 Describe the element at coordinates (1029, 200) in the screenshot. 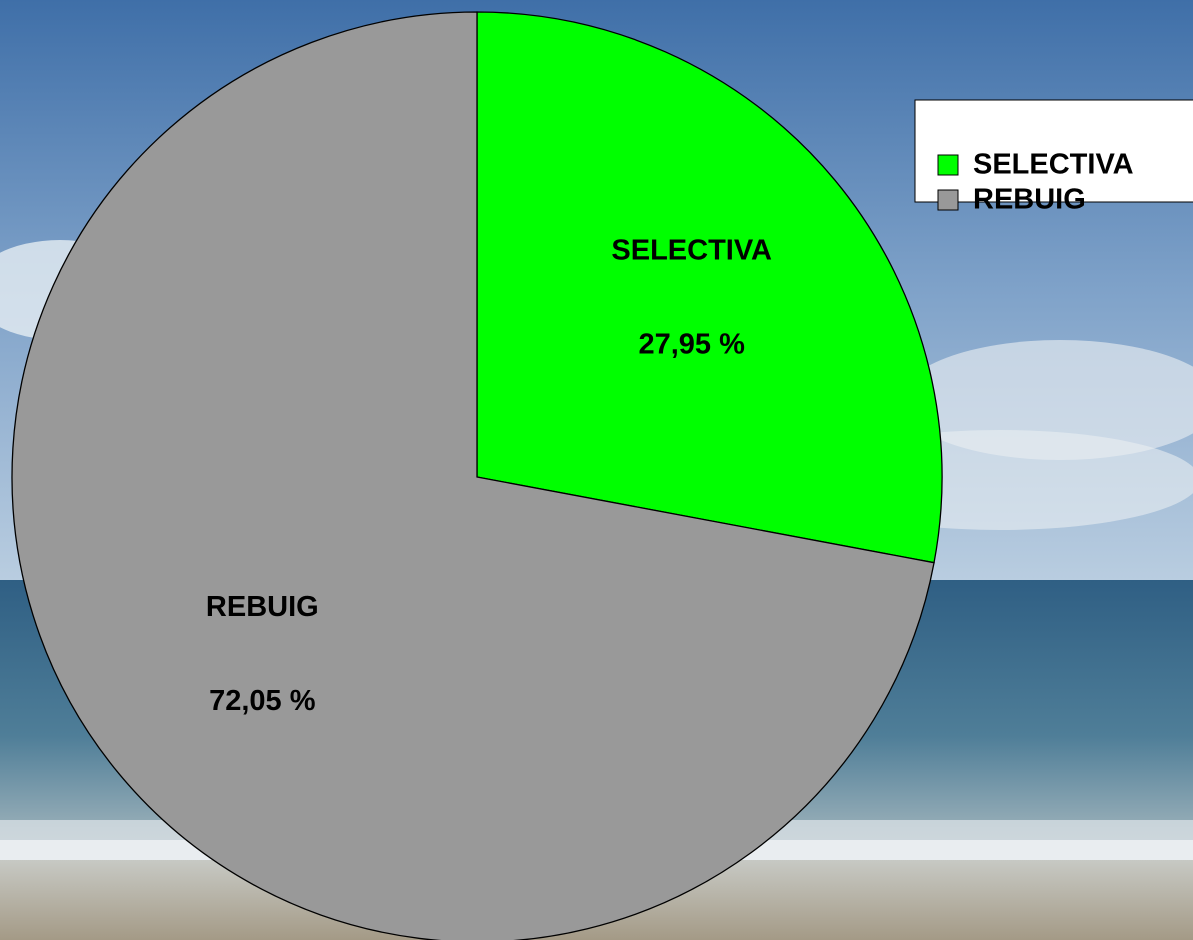

I see `legend-label: REBUIG` at that location.